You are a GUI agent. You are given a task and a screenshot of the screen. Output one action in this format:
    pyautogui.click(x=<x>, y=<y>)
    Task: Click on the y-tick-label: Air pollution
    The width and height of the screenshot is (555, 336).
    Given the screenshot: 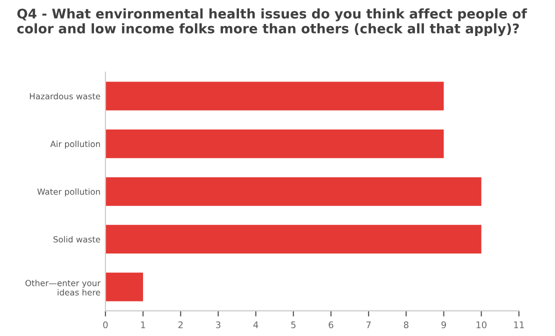 What is the action you would take?
    pyautogui.click(x=75, y=144)
    